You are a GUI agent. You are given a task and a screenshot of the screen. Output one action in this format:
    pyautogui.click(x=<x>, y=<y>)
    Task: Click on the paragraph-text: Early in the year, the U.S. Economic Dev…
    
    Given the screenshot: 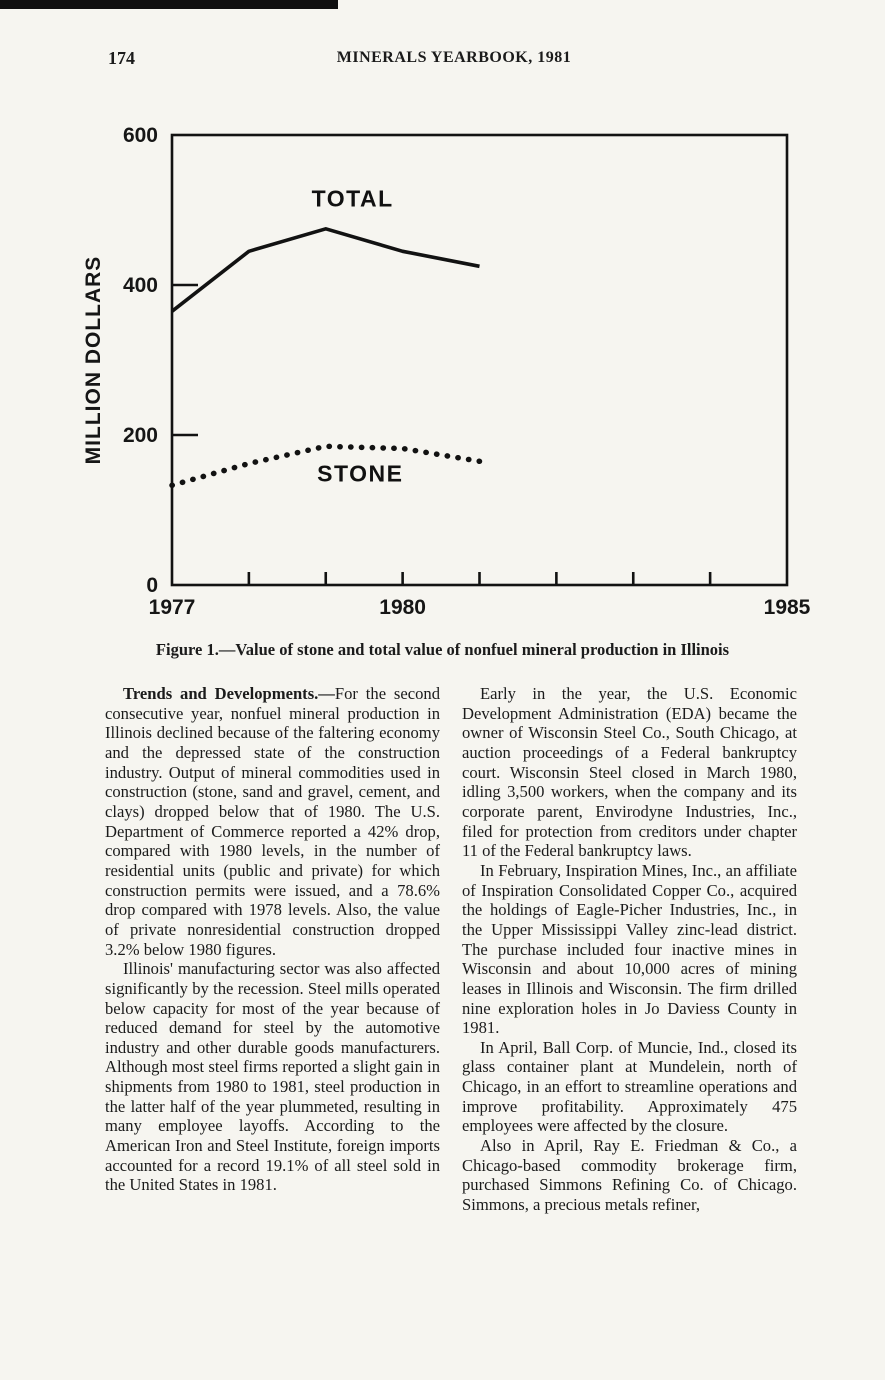 What is the action you would take?
    pyautogui.click(x=629, y=772)
    